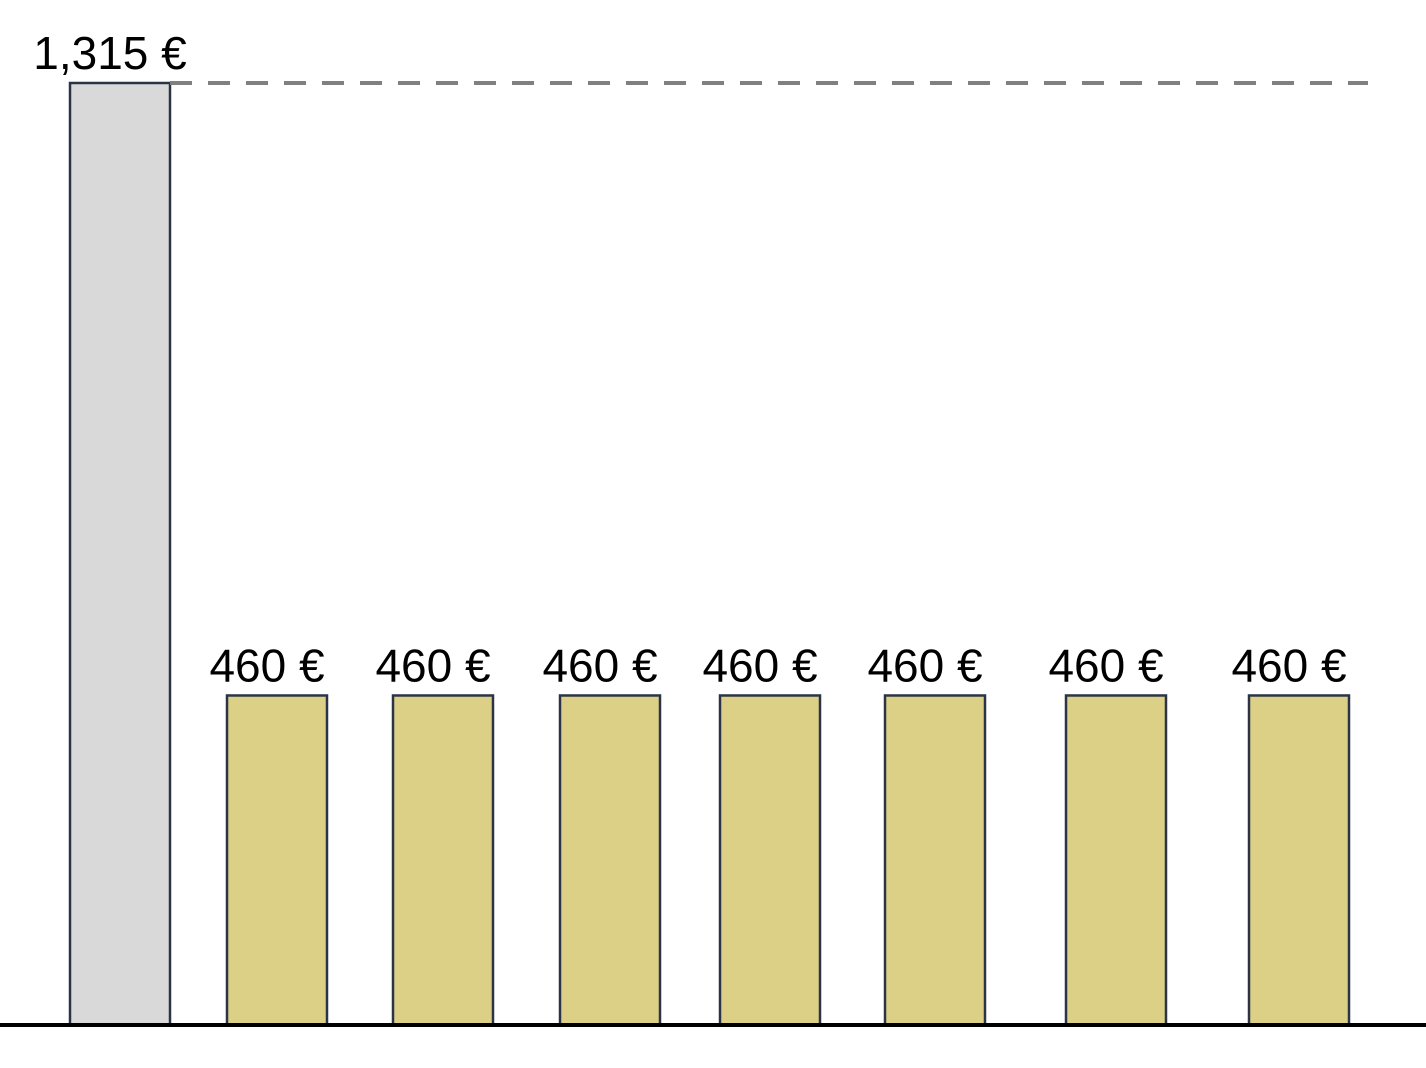 The height and width of the screenshot is (1068, 1426). What do you see at coordinates (1105, 665) in the screenshot?
I see `bar-value-label-7: 460 €` at bounding box center [1105, 665].